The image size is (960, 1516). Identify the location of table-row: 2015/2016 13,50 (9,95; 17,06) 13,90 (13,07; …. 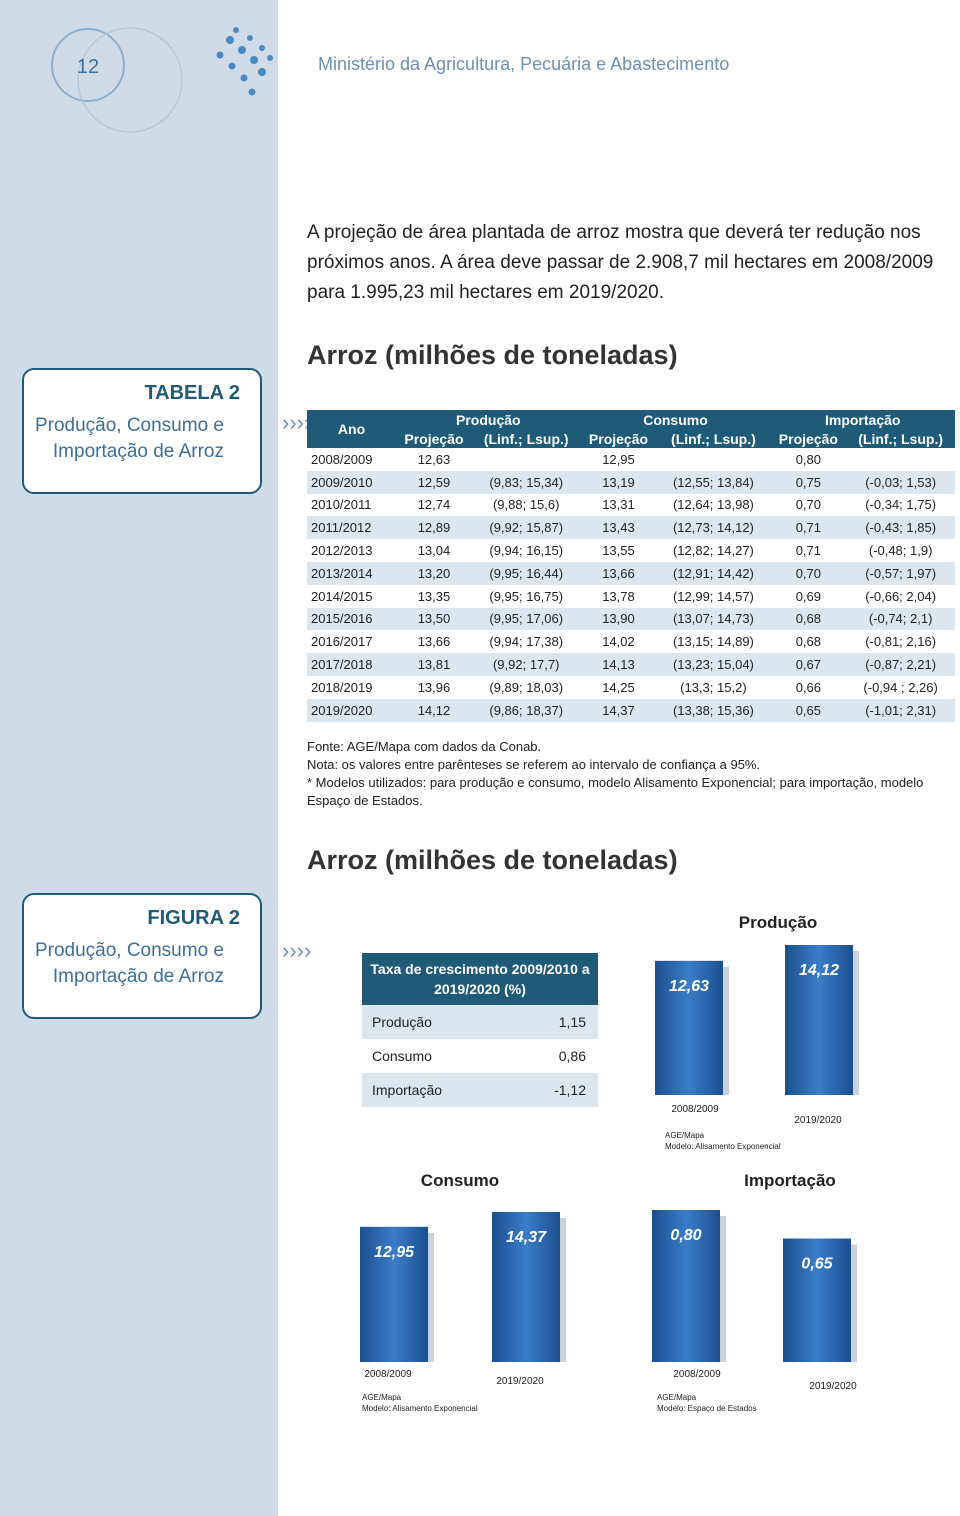
(631, 619).